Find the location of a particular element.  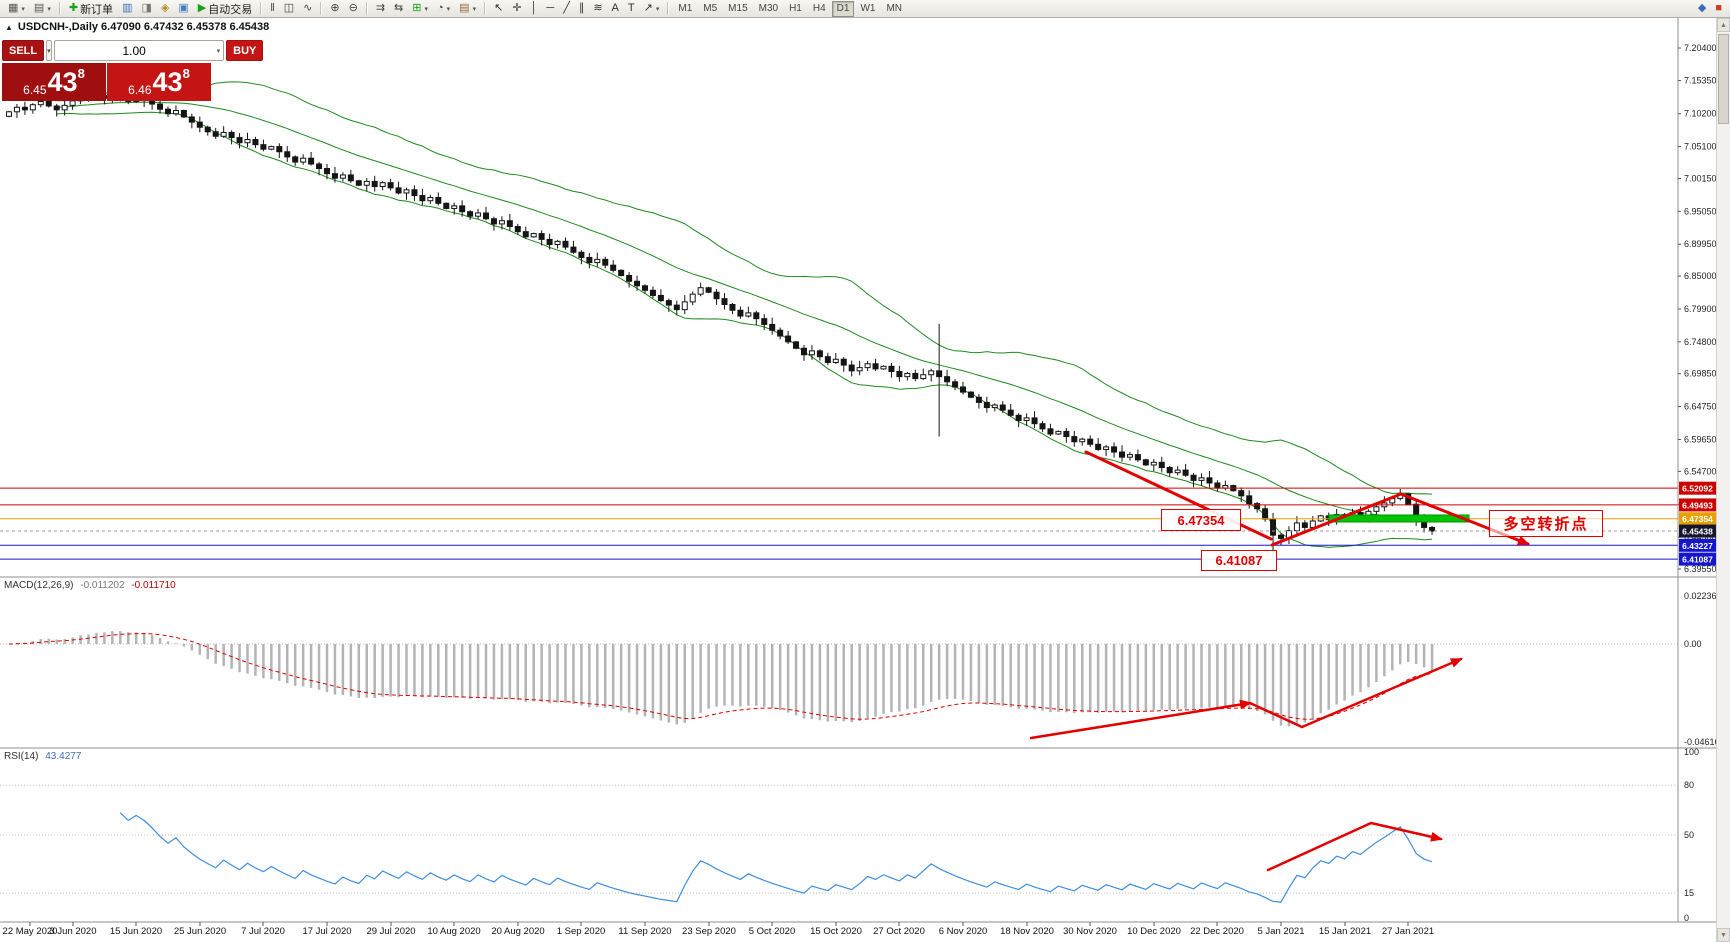

rsi-up-line is located at coordinates (1319, 846).